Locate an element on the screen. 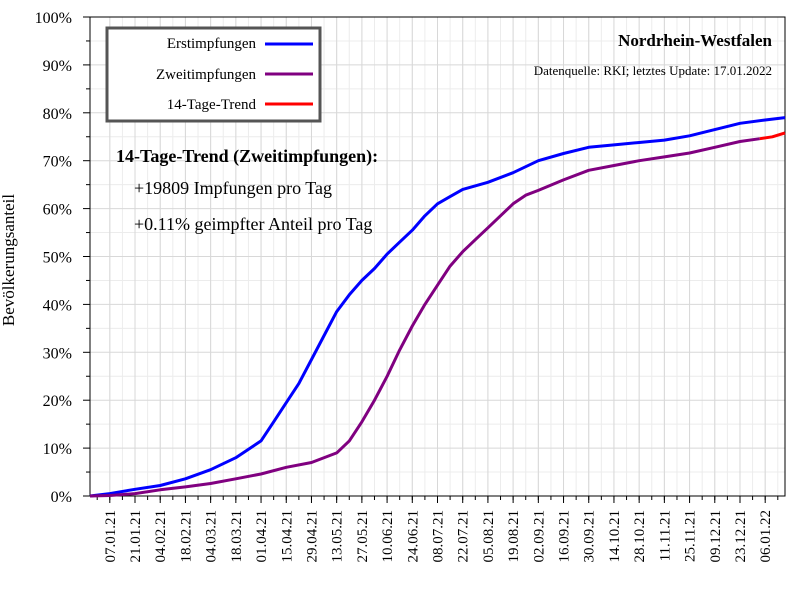 This screenshot has height=600, width=800. x-tick-label: 23.12.21 is located at coordinates (741, 536).